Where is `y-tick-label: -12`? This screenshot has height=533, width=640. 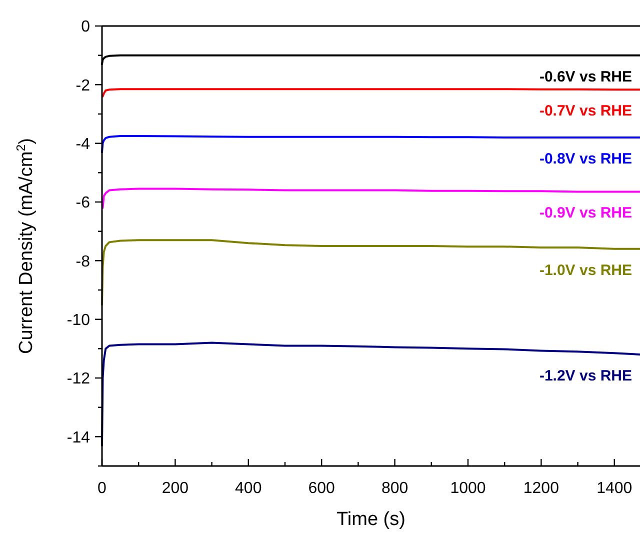 y-tick-label: -12 is located at coordinates (78, 379).